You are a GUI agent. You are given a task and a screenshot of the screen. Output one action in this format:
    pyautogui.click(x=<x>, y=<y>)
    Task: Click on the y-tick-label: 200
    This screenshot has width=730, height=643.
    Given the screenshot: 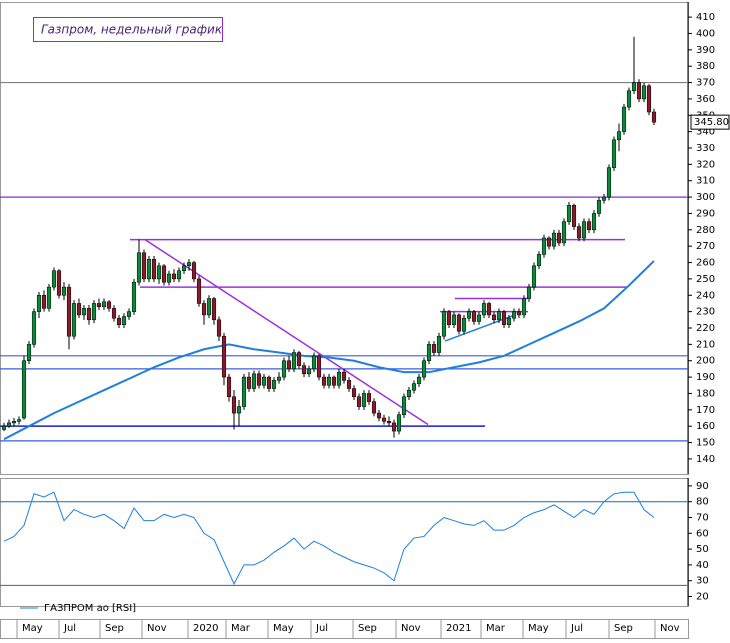 What is the action you would take?
    pyautogui.click(x=705, y=361)
    